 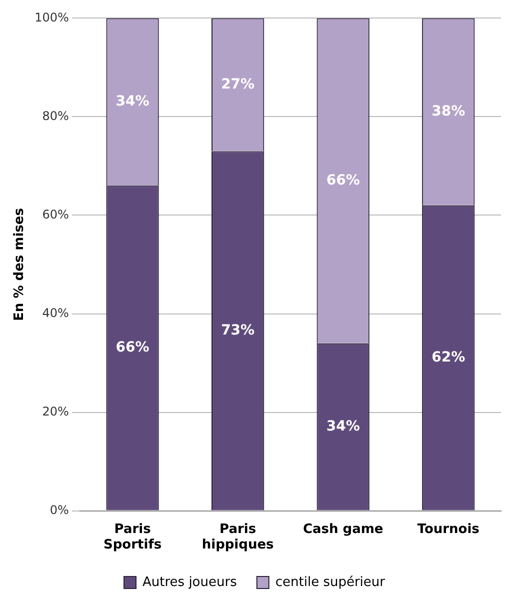 What do you see at coordinates (55, 313) in the screenshot?
I see `y-tick-label: 40%` at bounding box center [55, 313].